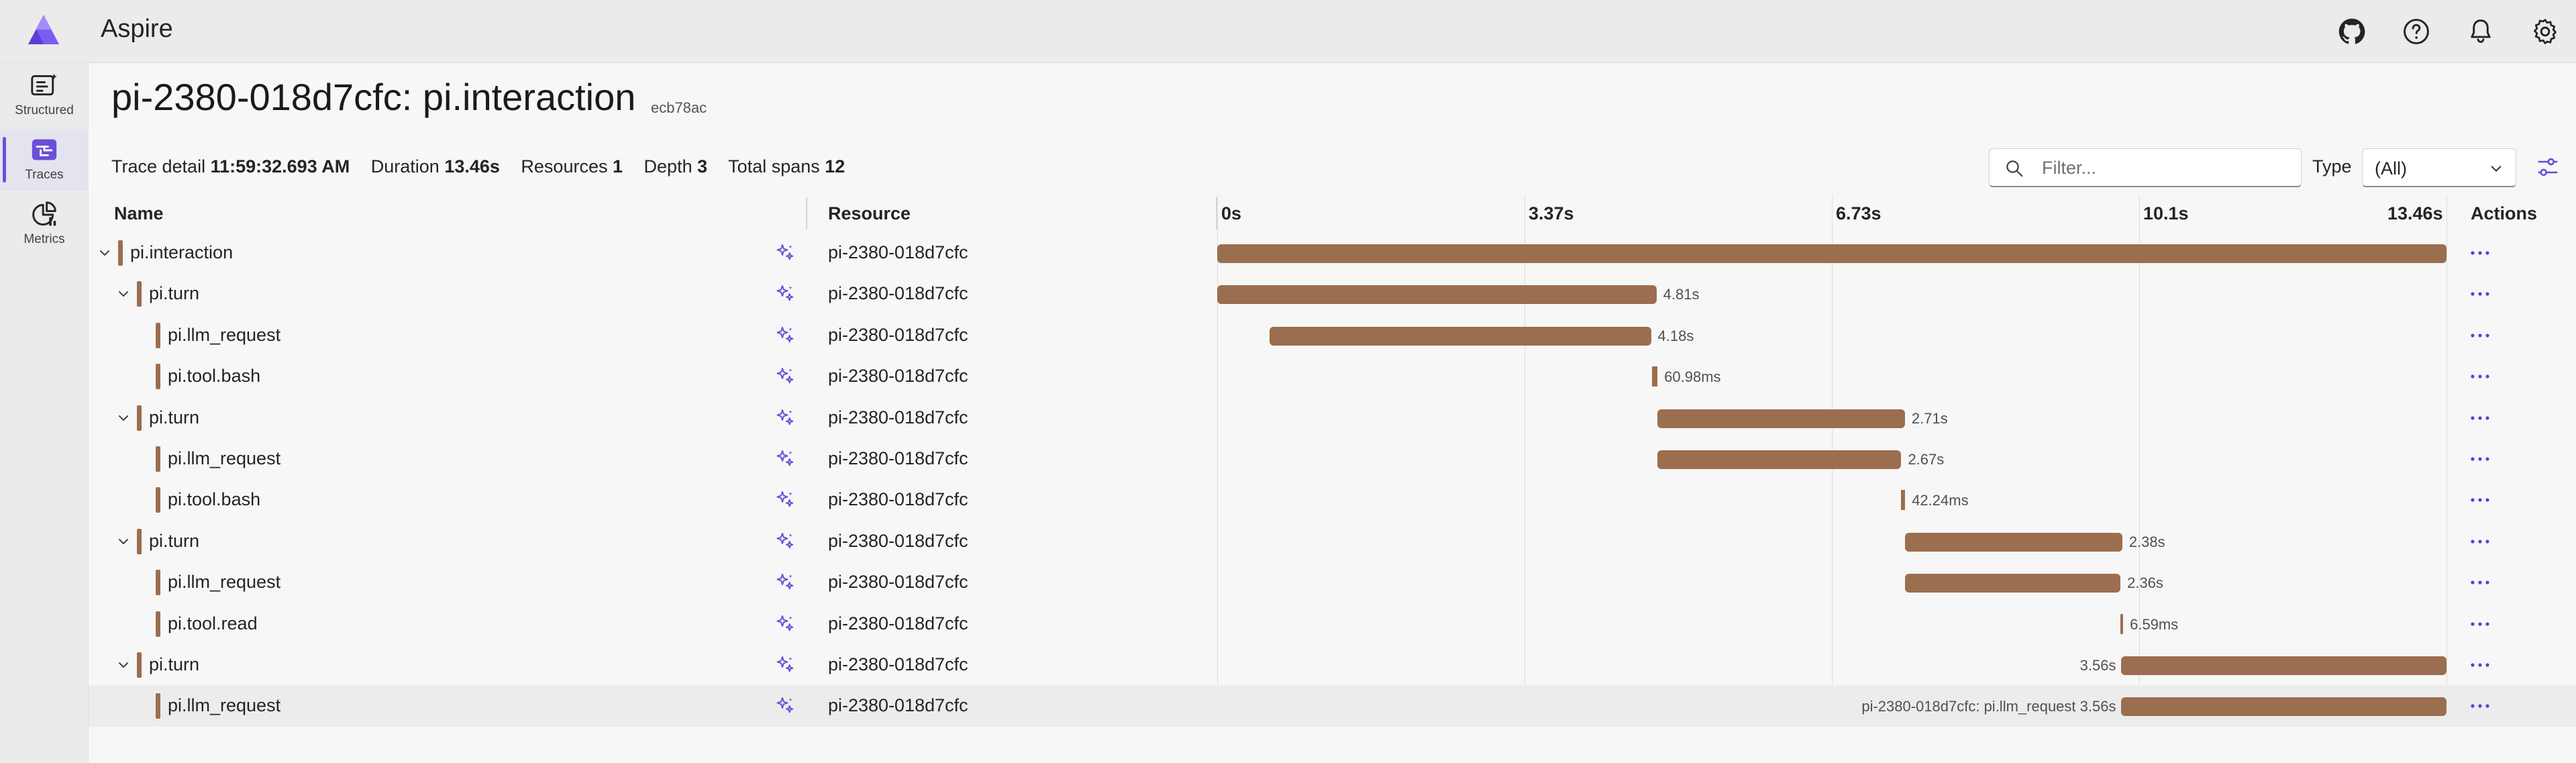 Image resolution: width=2576 pixels, height=763 pixels. Describe the element at coordinates (1926, 459) in the screenshot. I see `span-duration-label: 2.67s` at that location.